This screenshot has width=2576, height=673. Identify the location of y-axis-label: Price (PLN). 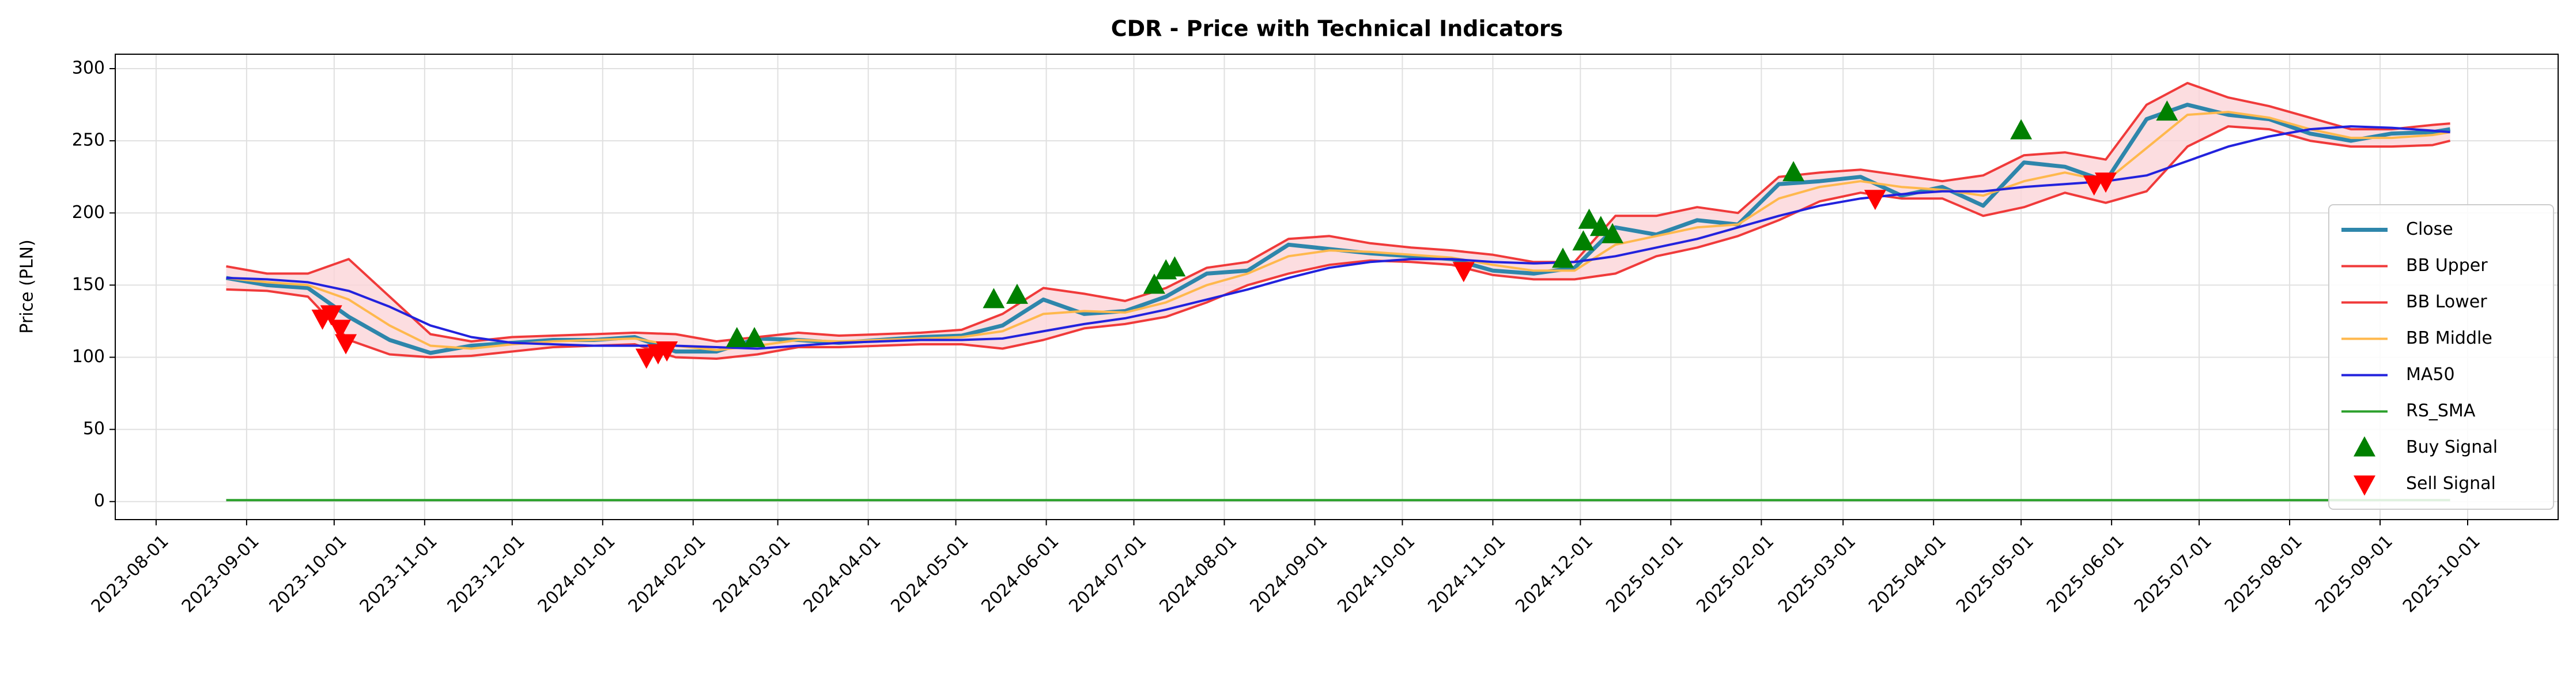
(27, 286).